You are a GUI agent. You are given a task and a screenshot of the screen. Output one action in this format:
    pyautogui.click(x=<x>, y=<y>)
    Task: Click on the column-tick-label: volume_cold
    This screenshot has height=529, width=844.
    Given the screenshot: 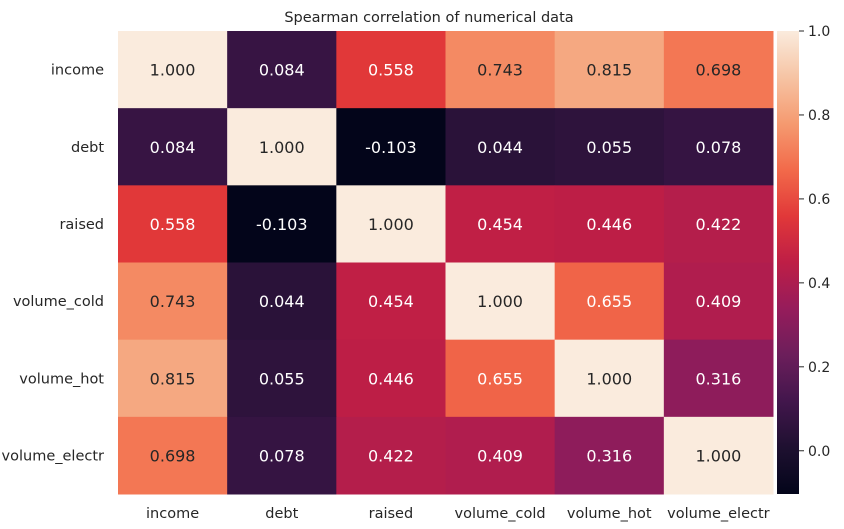 What is the action you would take?
    pyautogui.click(x=500, y=514)
    